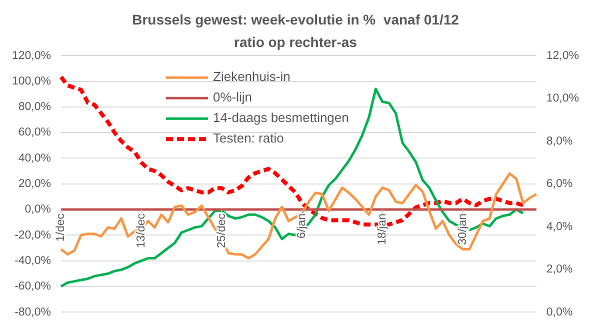  Describe the element at coordinates (302, 226) in the screenshot. I see `x-tick-label: 6/jan` at that location.